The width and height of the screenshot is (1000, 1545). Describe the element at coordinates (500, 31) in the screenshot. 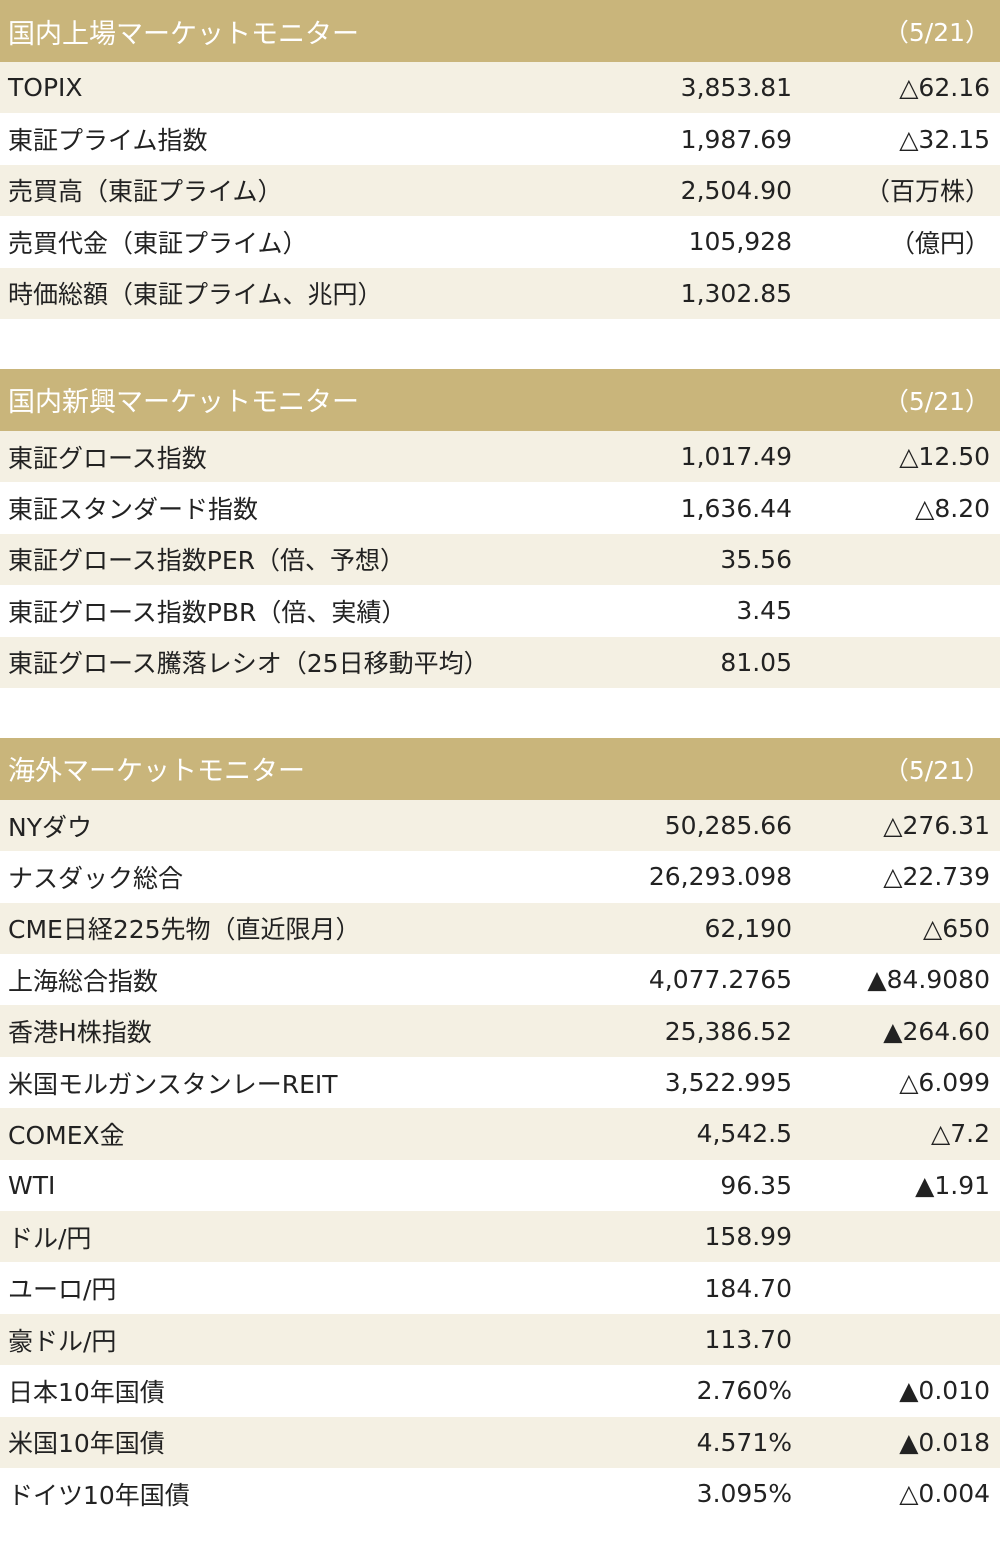

I see `section-header: 国内上場マーケットモニター （5/21）` at that location.